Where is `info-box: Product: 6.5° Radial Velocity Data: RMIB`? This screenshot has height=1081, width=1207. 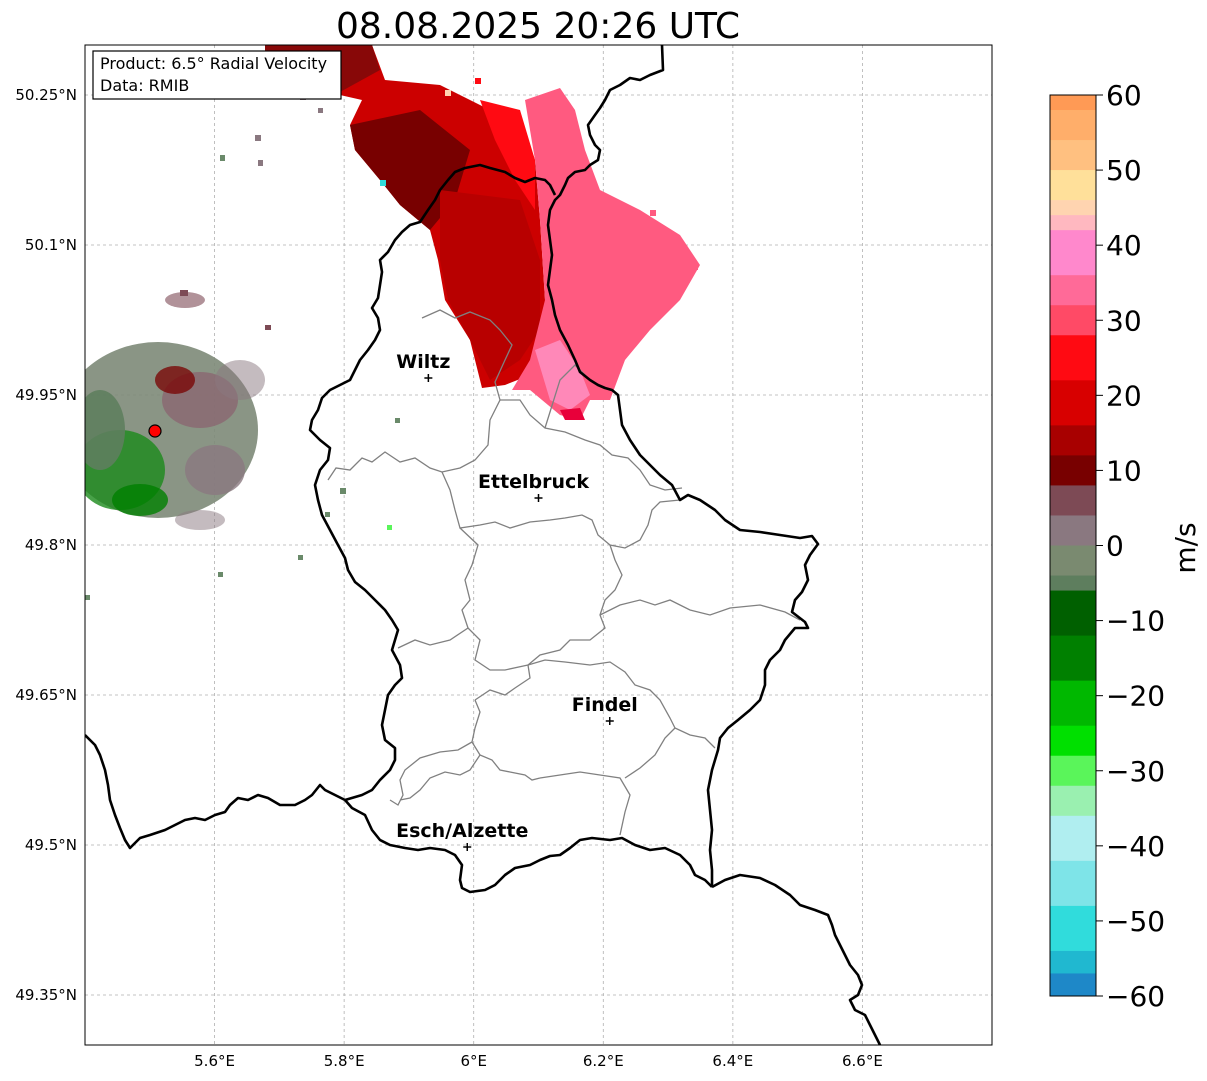 info-box: Product: 6.5° Radial Velocity Data: RMIB is located at coordinates (217, 75).